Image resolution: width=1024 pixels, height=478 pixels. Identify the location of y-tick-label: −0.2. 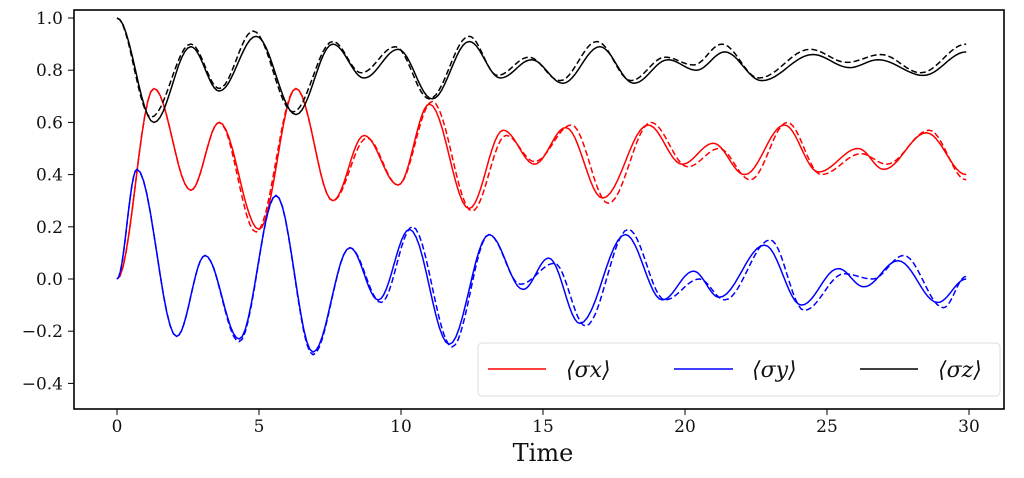
(42, 332).